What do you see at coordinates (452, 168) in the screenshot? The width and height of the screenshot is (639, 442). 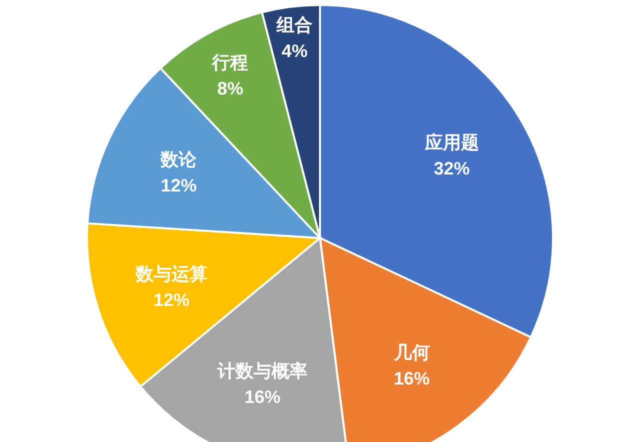 I see `data-label: 32%` at bounding box center [452, 168].